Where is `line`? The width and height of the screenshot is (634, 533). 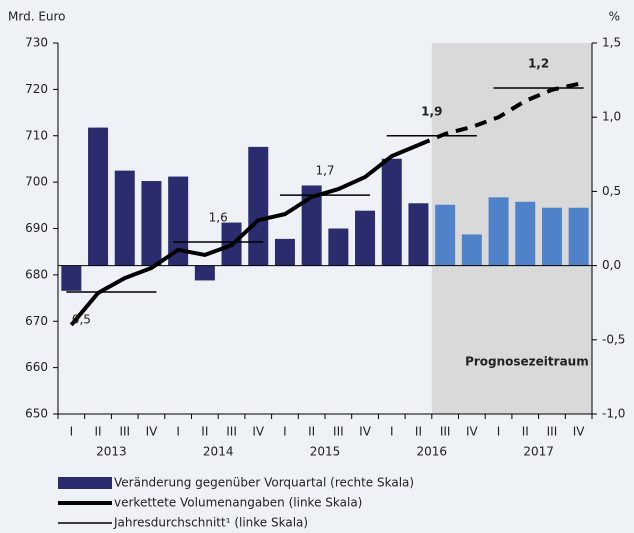
line is located at coordinates (498, 114).